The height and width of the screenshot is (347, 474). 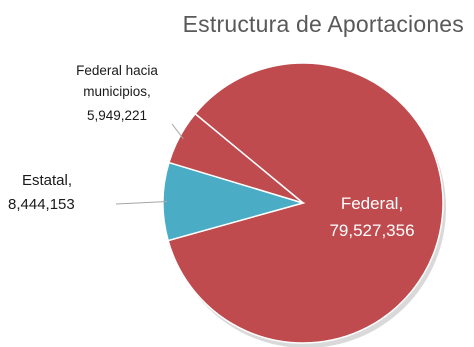 What do you see at coordinates (236, 158) in the screenshot?
I see `pie-slice-municipios` at bounding box center [236, 158].